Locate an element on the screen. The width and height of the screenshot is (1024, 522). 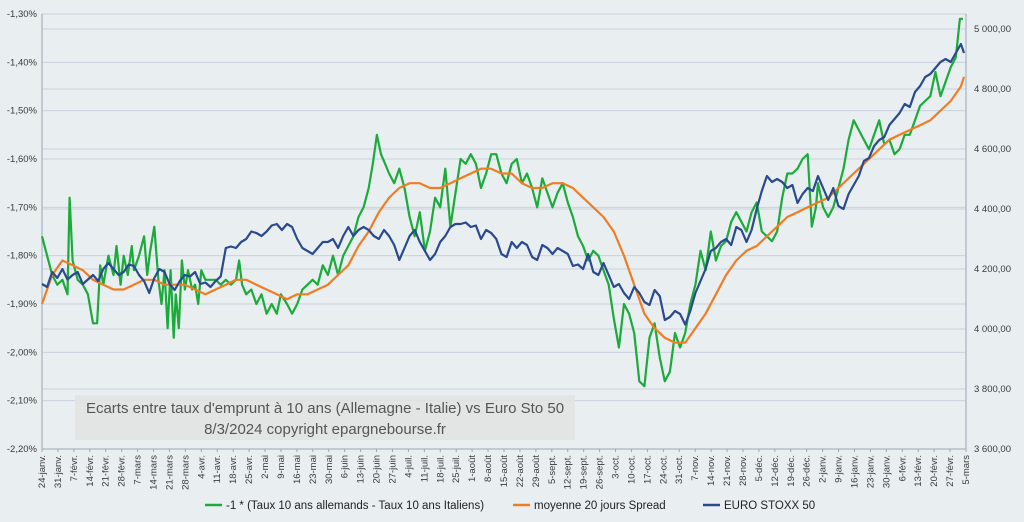
x-tick-label: 28-mars is located at coordinates (185, 472).